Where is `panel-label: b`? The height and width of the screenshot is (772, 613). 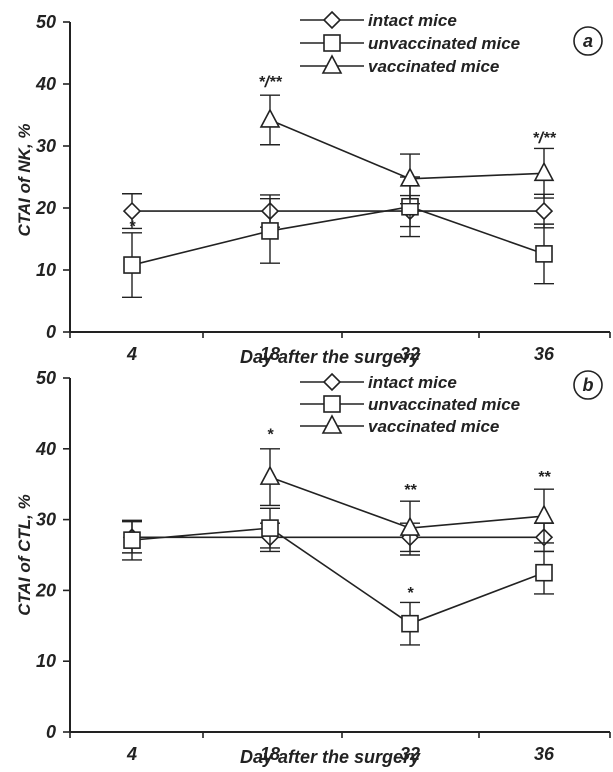 panel-label: b is located at coordinates (588, 385).